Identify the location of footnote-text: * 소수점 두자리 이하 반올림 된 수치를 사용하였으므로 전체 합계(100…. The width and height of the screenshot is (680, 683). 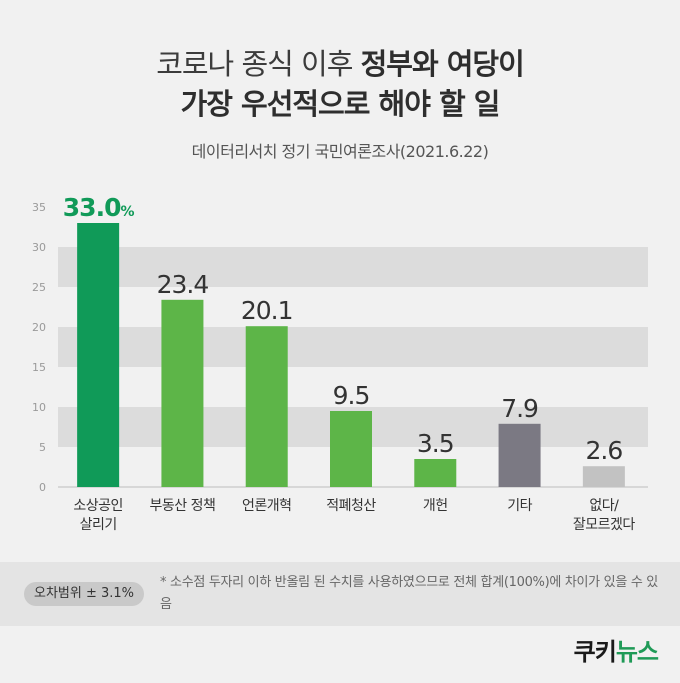
(409, 593).